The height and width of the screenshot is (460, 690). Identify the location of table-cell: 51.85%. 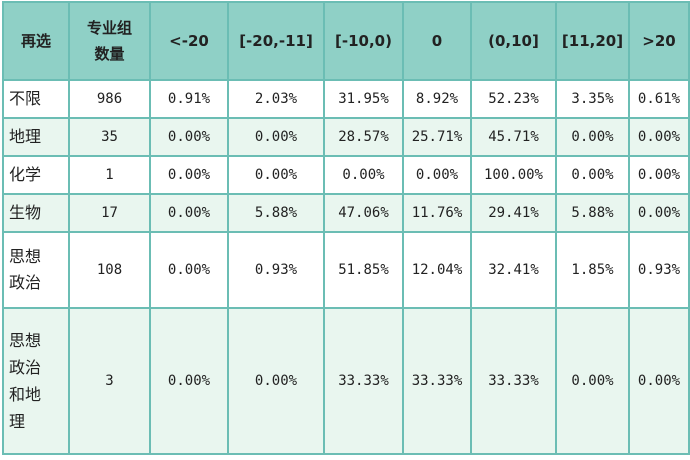
(363, 270).